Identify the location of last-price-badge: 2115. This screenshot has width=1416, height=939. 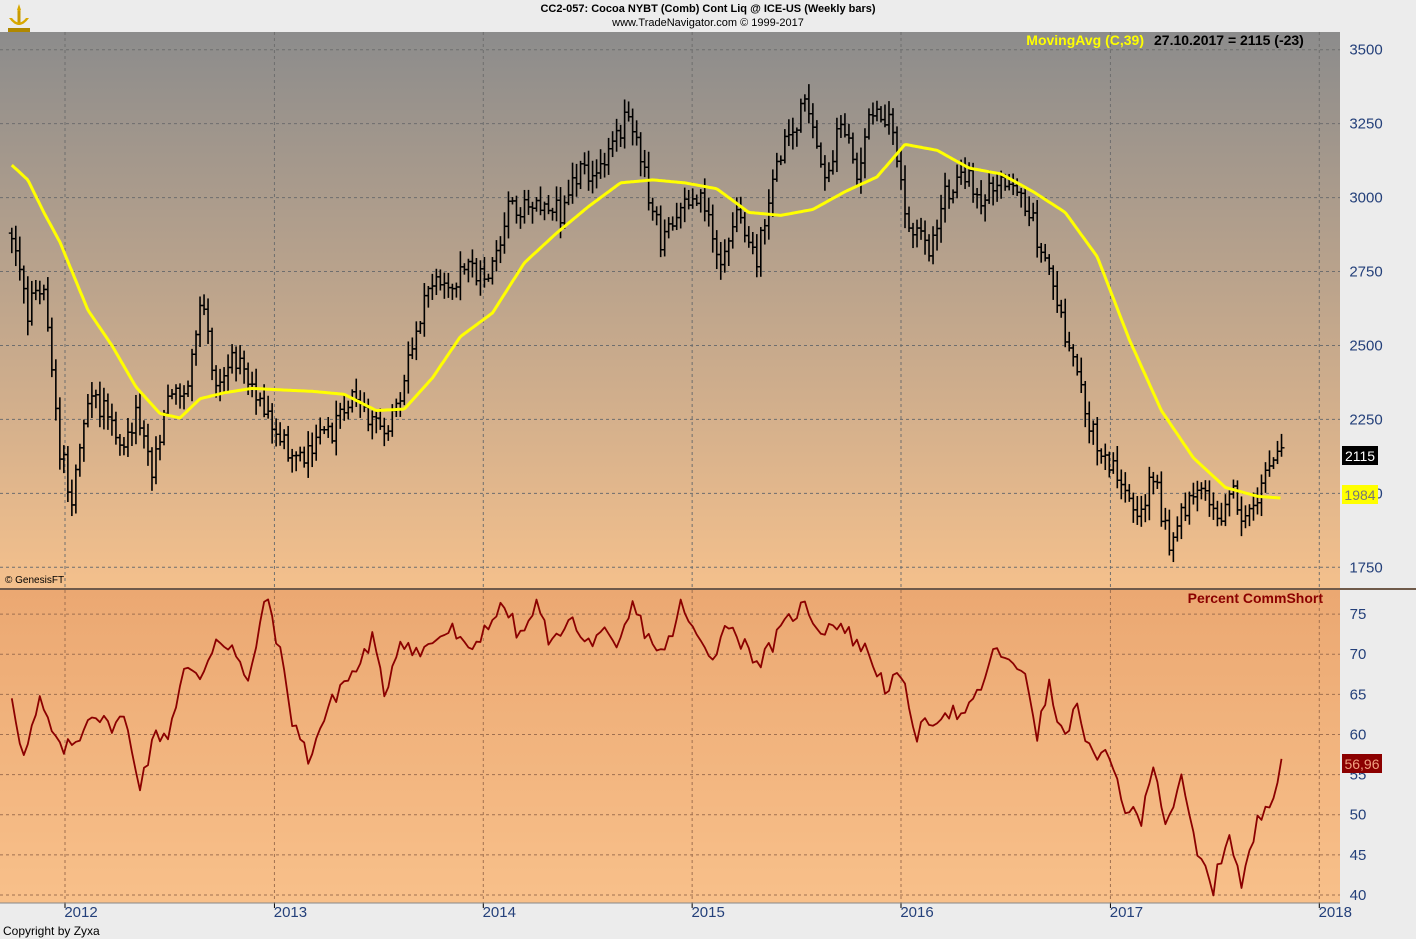
(1360, 455).